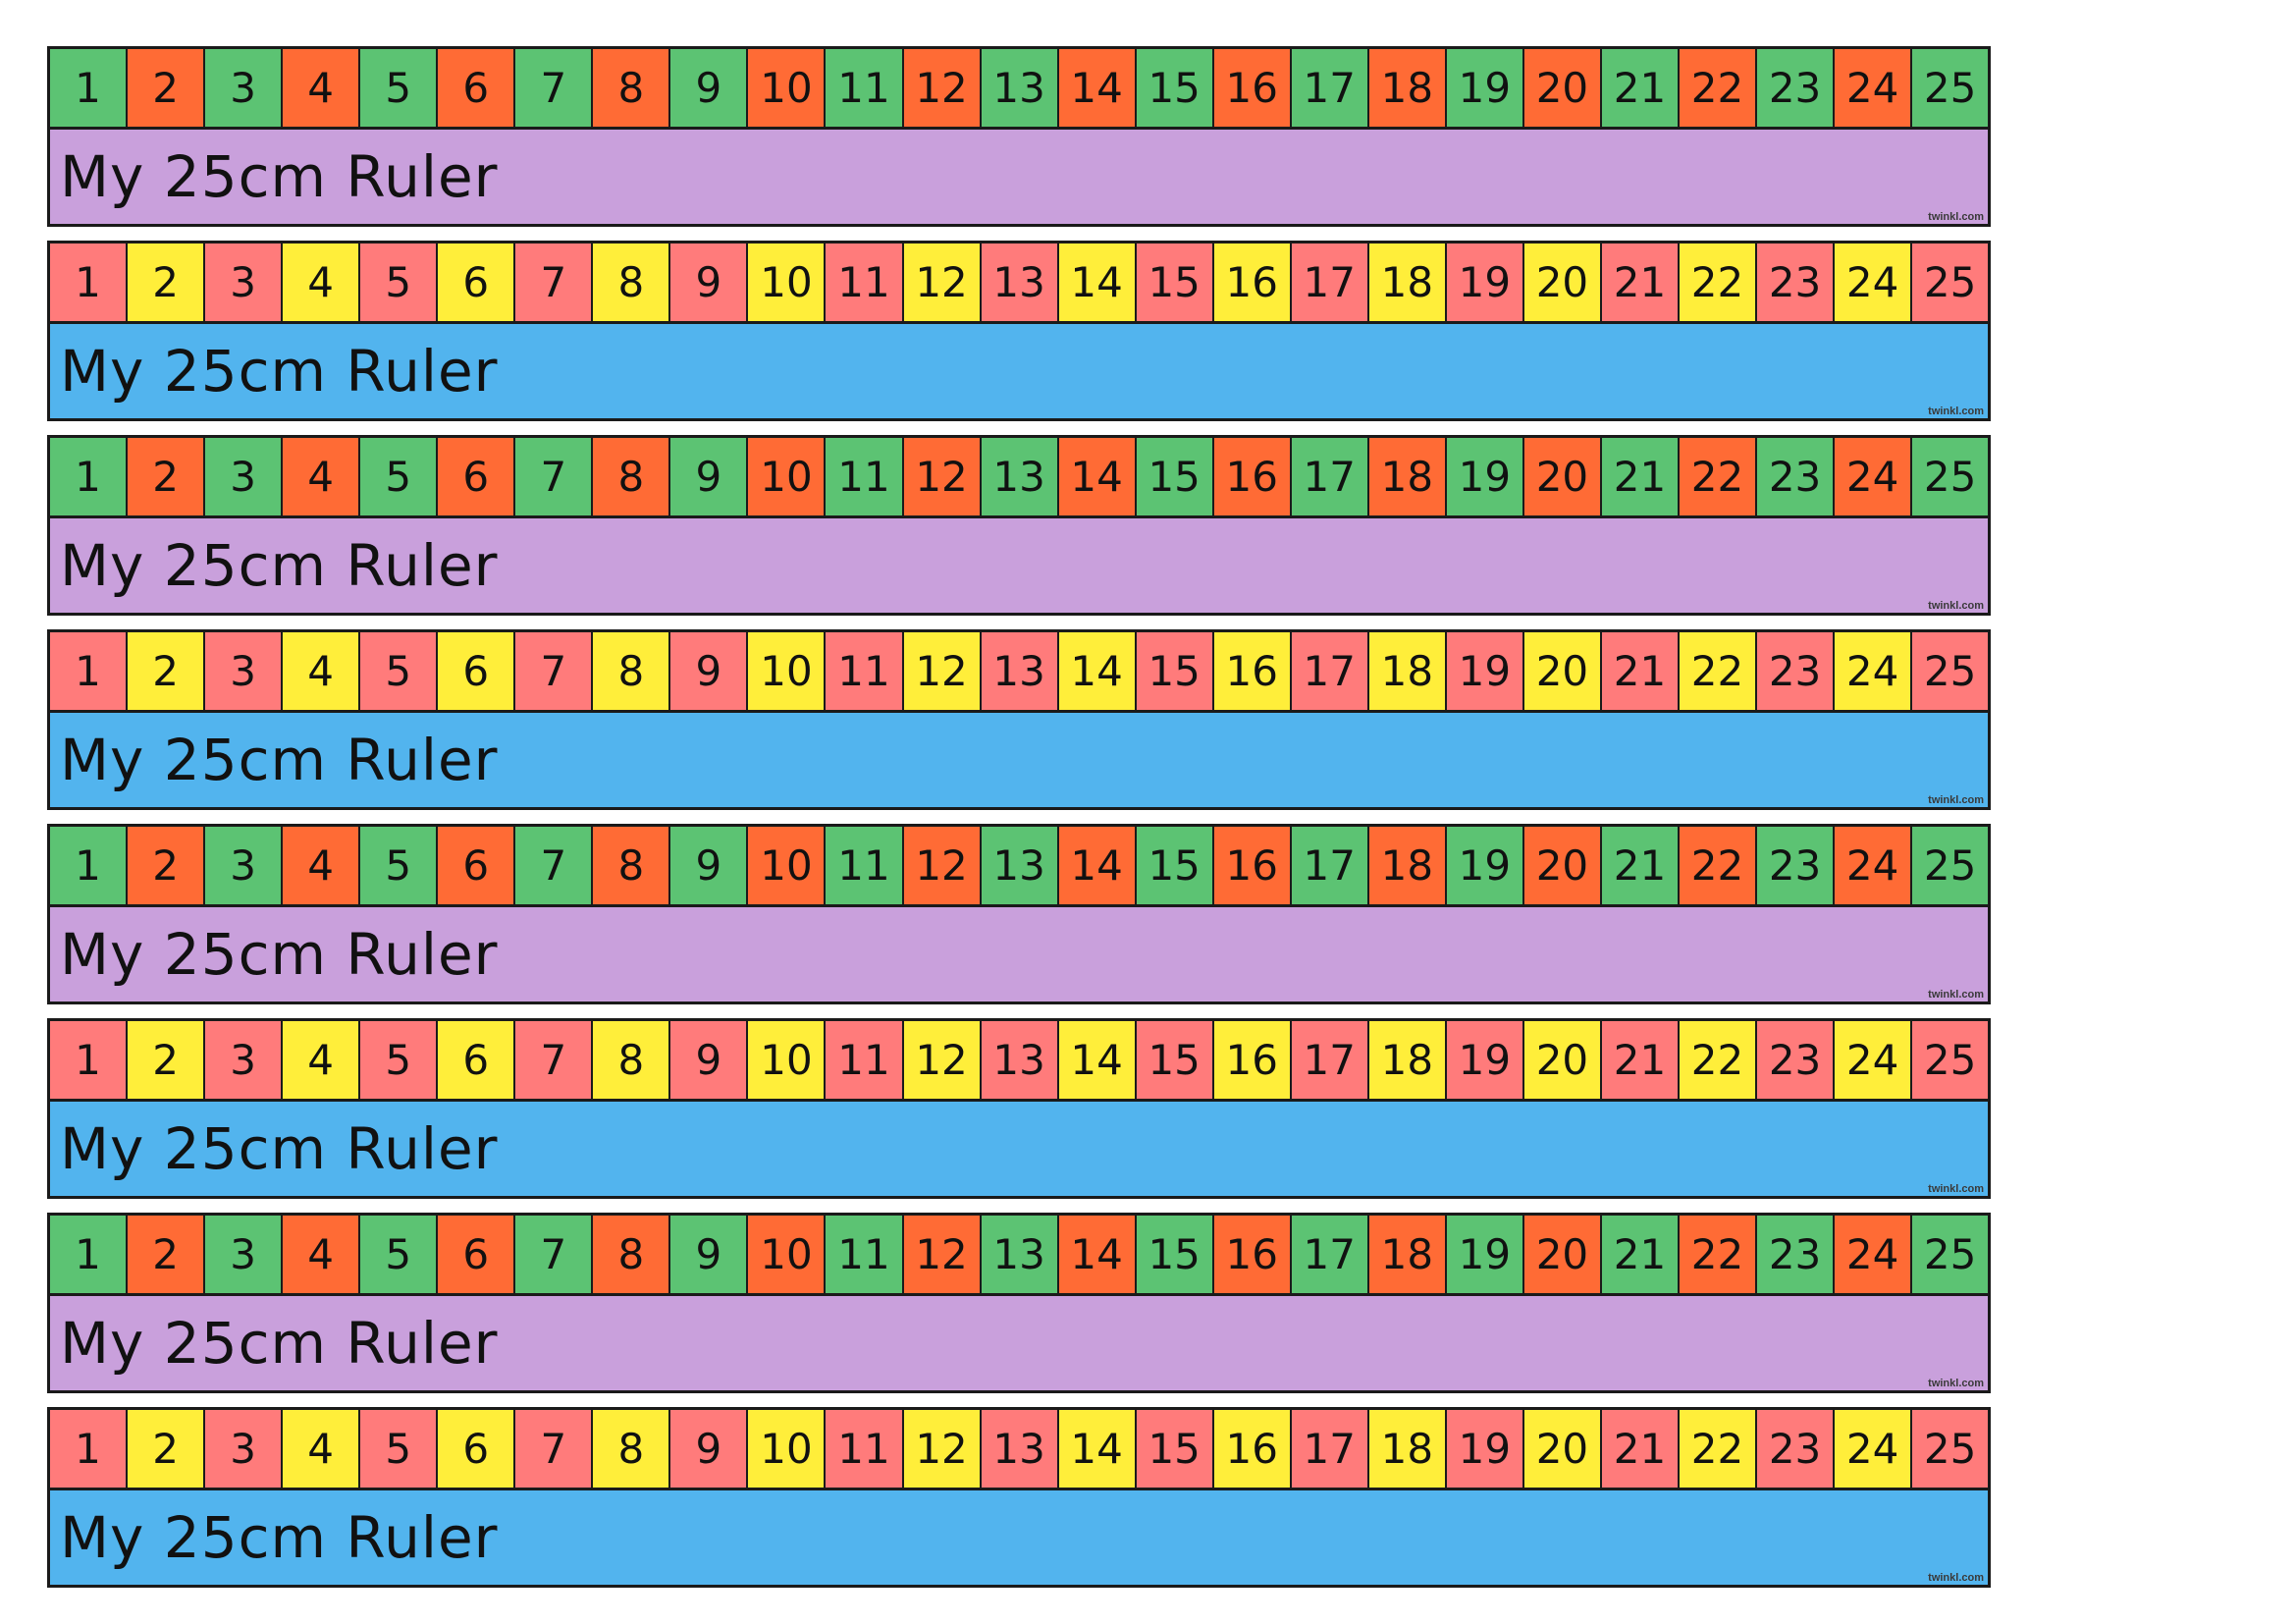  Describe the element at coordinates (942, 282) in the screenshot. I see `ruler-cell: 12` at that location.